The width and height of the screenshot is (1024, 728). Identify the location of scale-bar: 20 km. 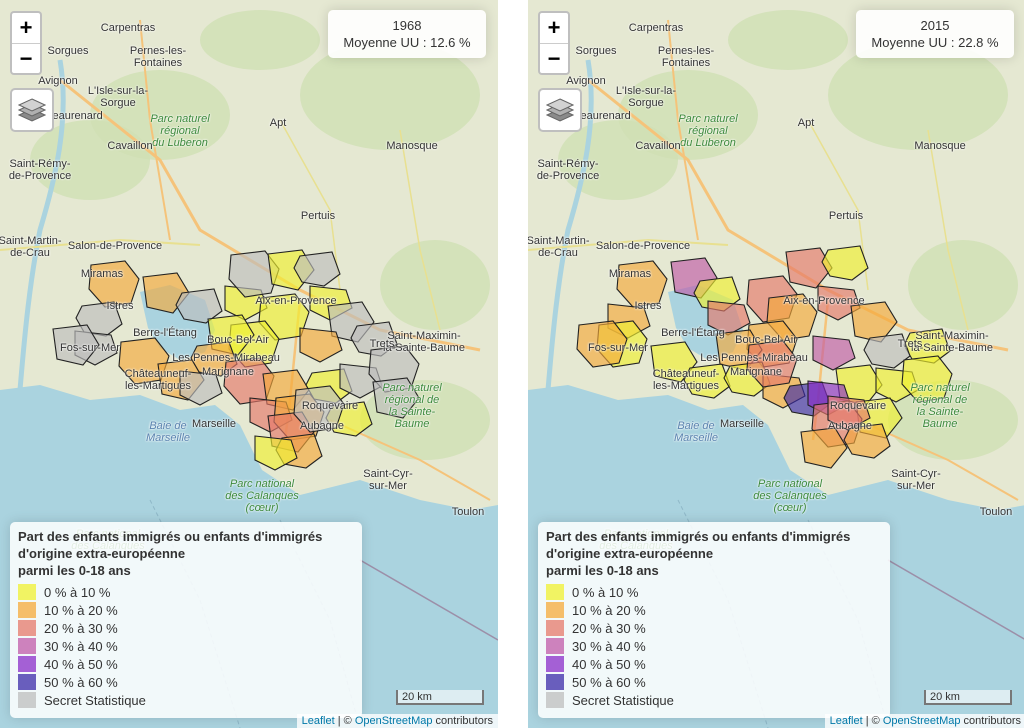
(968, 697).